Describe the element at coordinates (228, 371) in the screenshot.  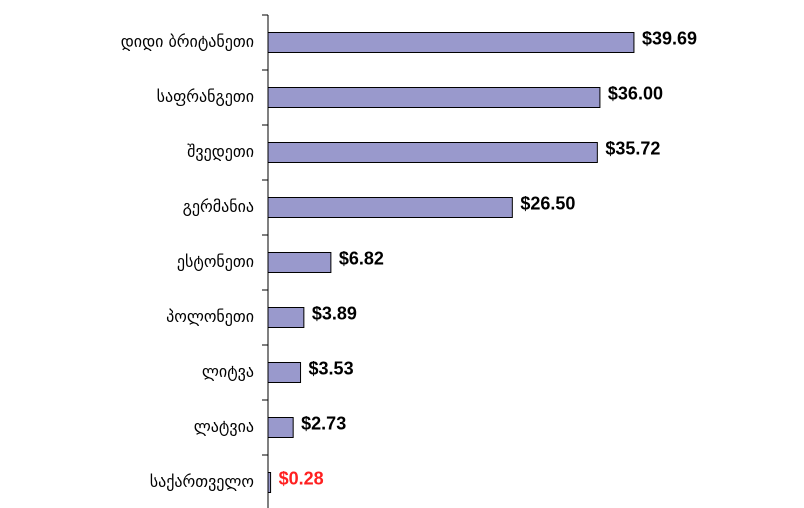
I see `category-label: ლიტვა` at that location.